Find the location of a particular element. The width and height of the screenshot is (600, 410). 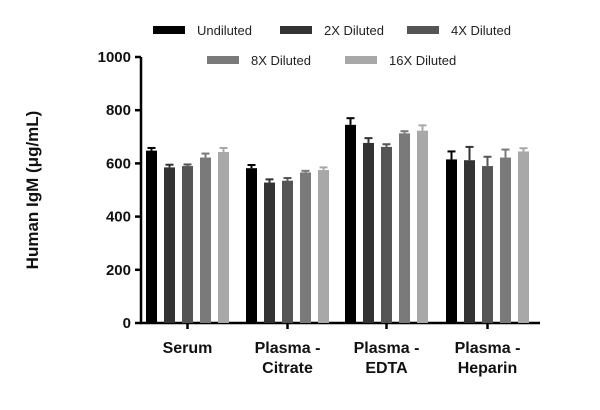

y-tick-label: 600 is located at coordinates (118, 163).